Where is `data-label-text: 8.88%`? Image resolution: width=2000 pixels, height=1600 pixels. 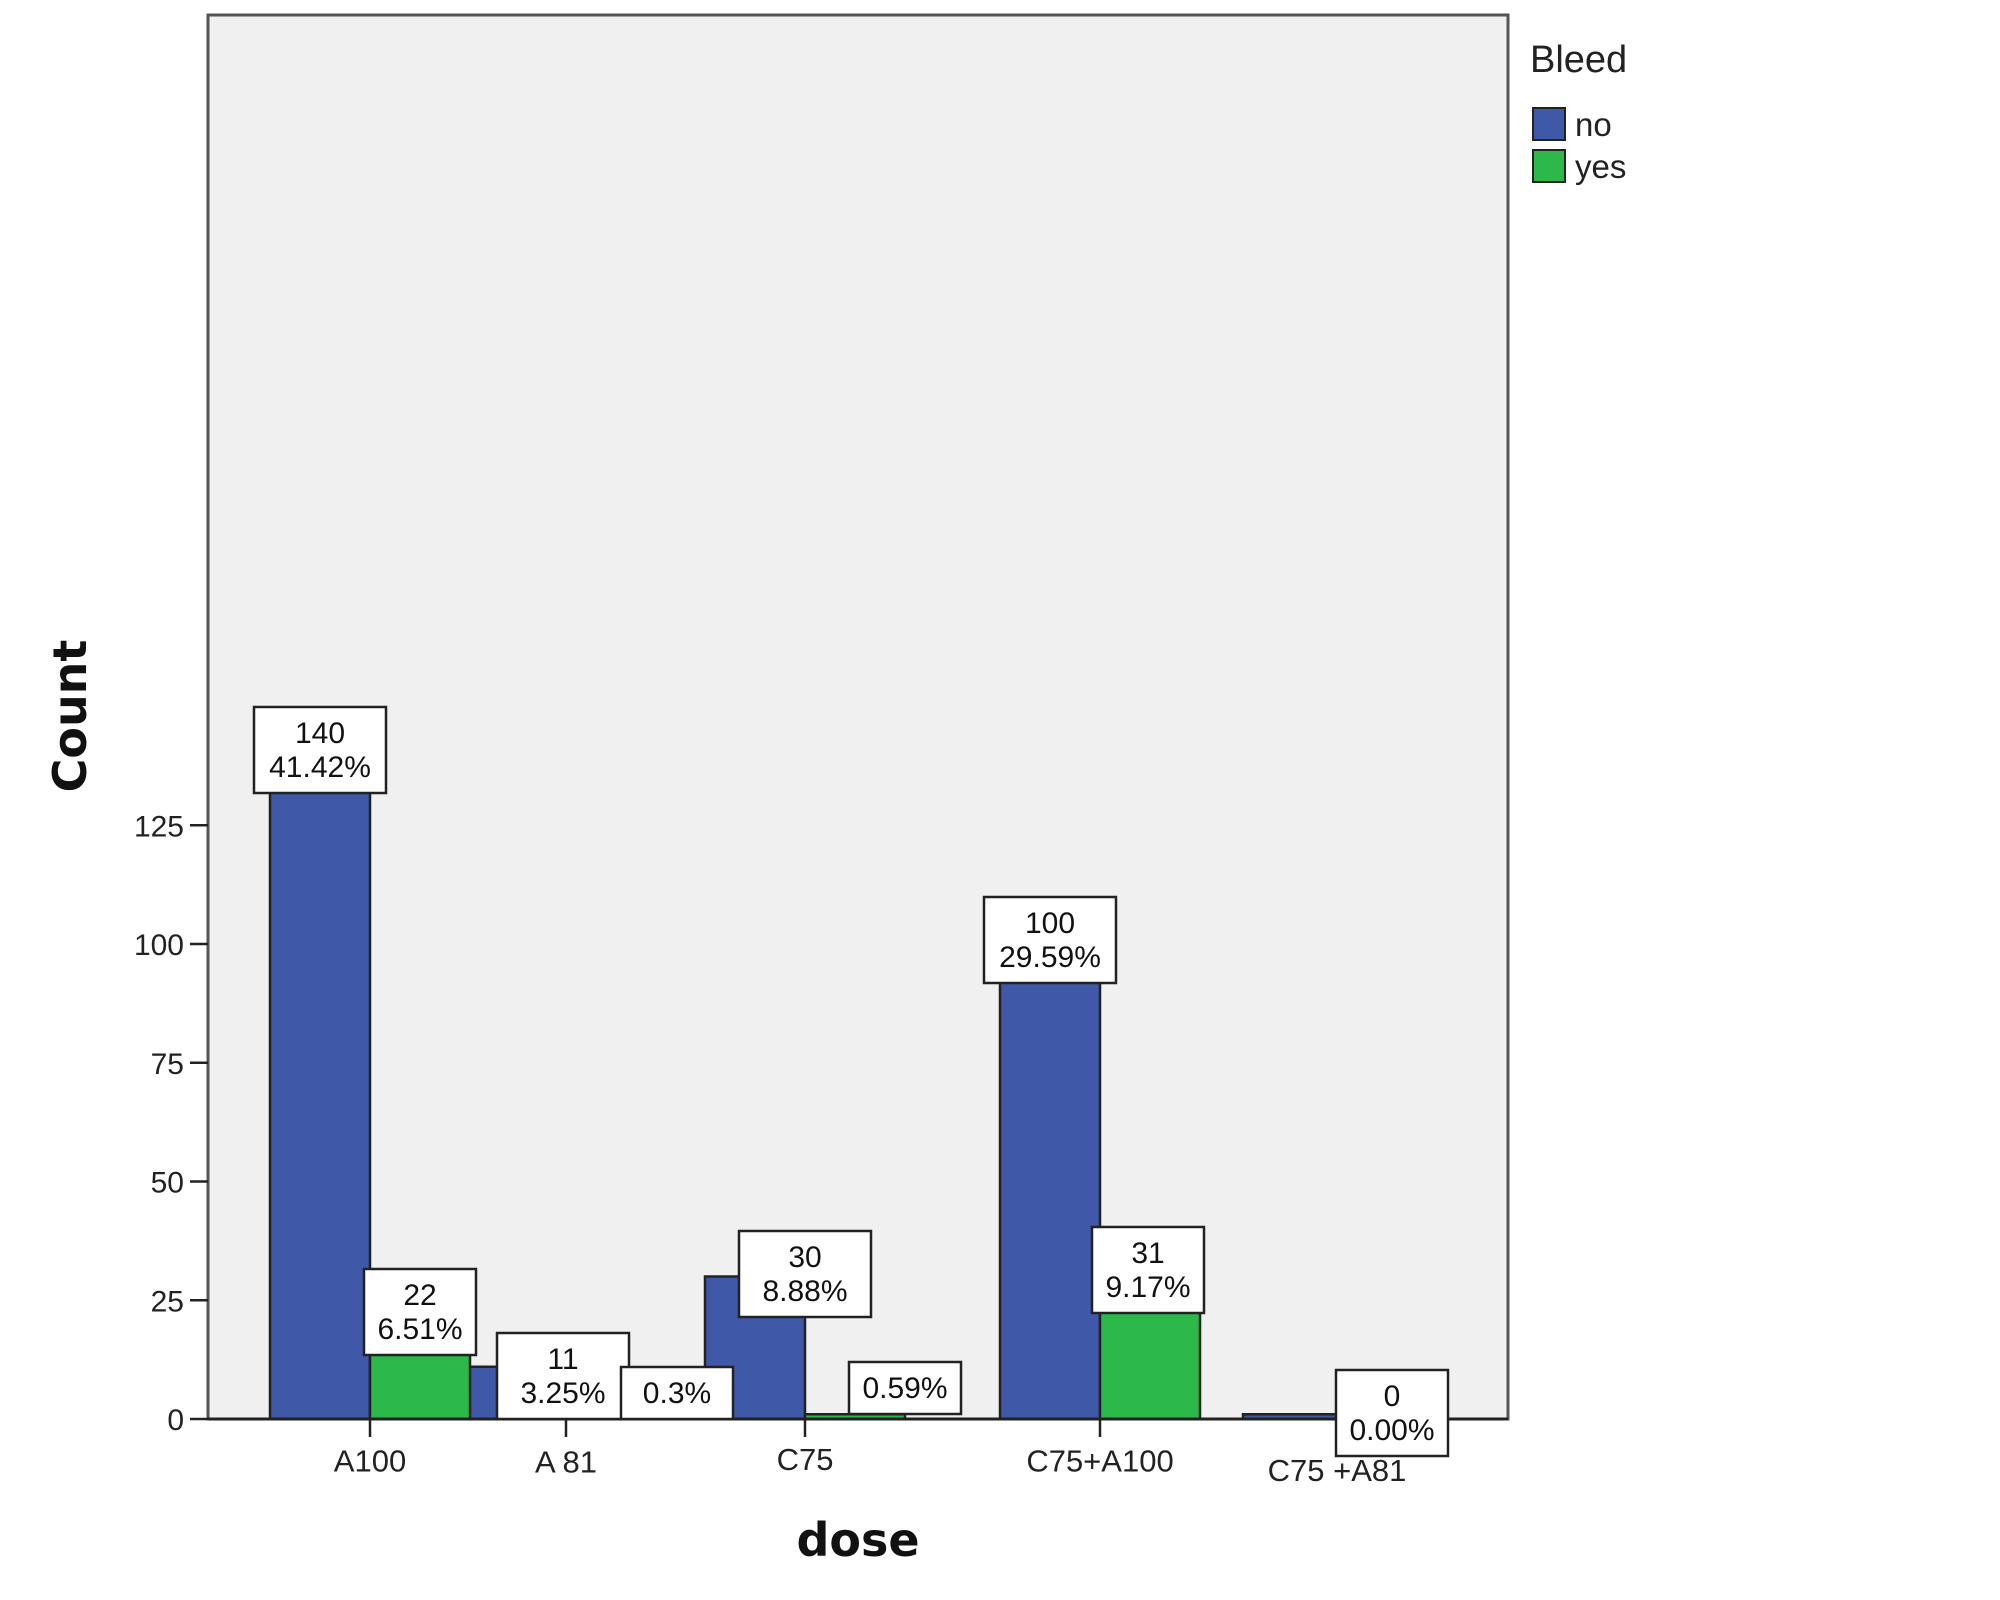 data-label-text: 8.88% is located at coordinates (804, 1291).